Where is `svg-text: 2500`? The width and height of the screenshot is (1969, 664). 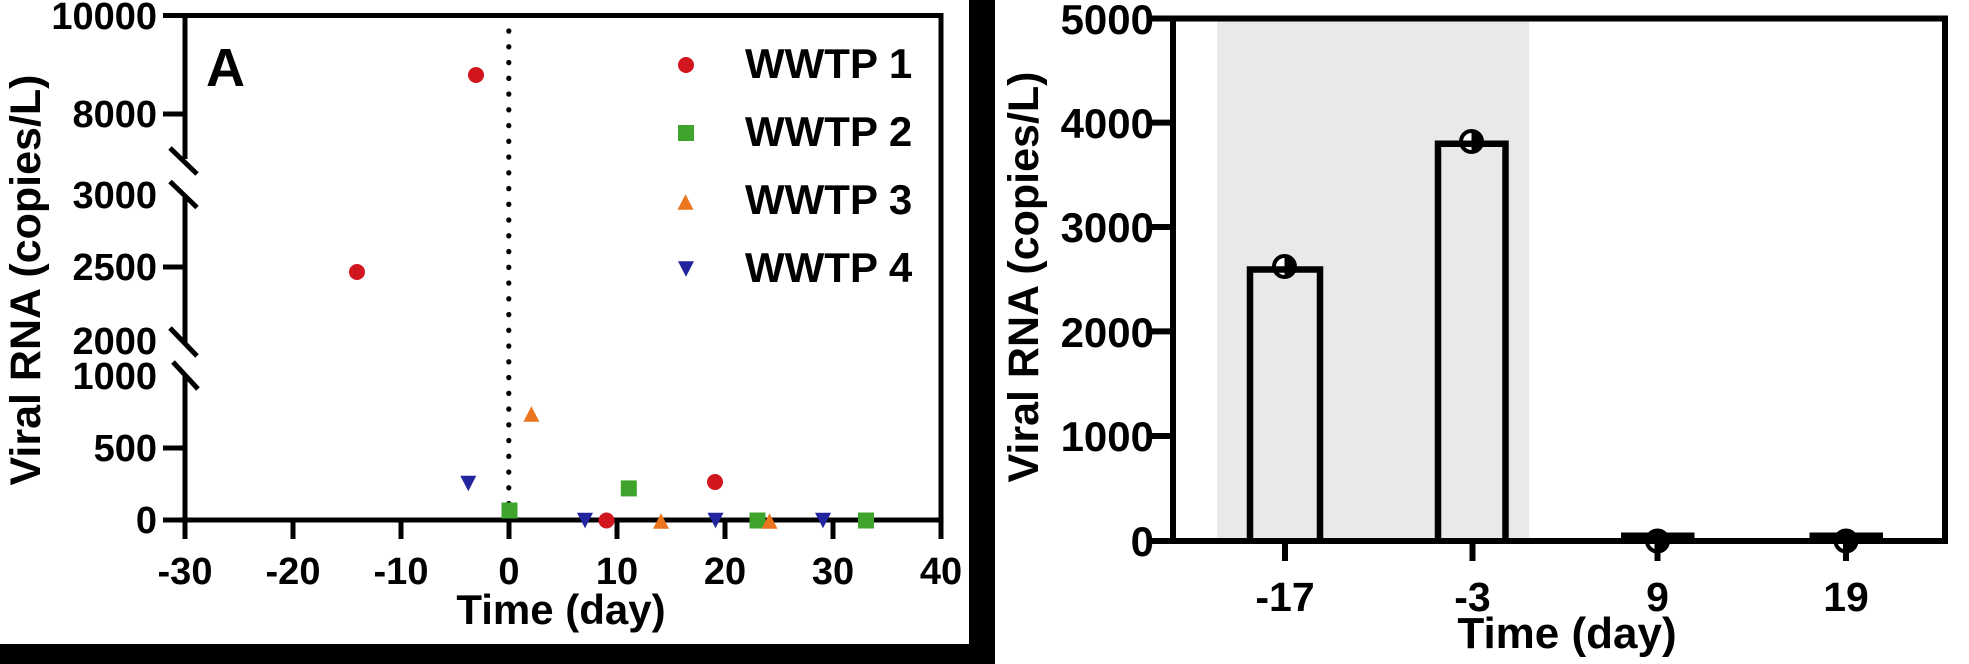
svg-text: 2500 is located at coordinates (114, 268).